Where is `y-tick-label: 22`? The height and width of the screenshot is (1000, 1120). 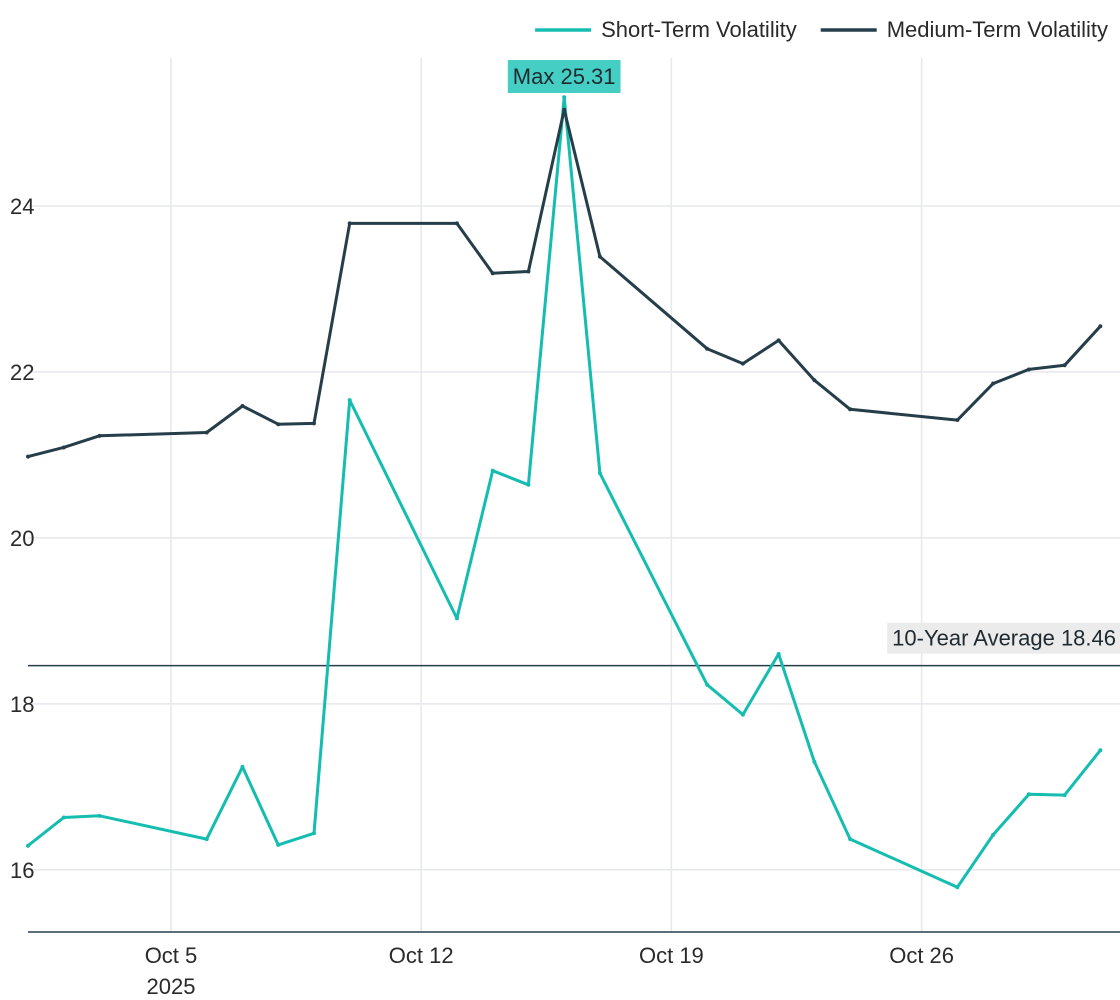 y-tick-label: 22 is located at coordinates (22, 372).